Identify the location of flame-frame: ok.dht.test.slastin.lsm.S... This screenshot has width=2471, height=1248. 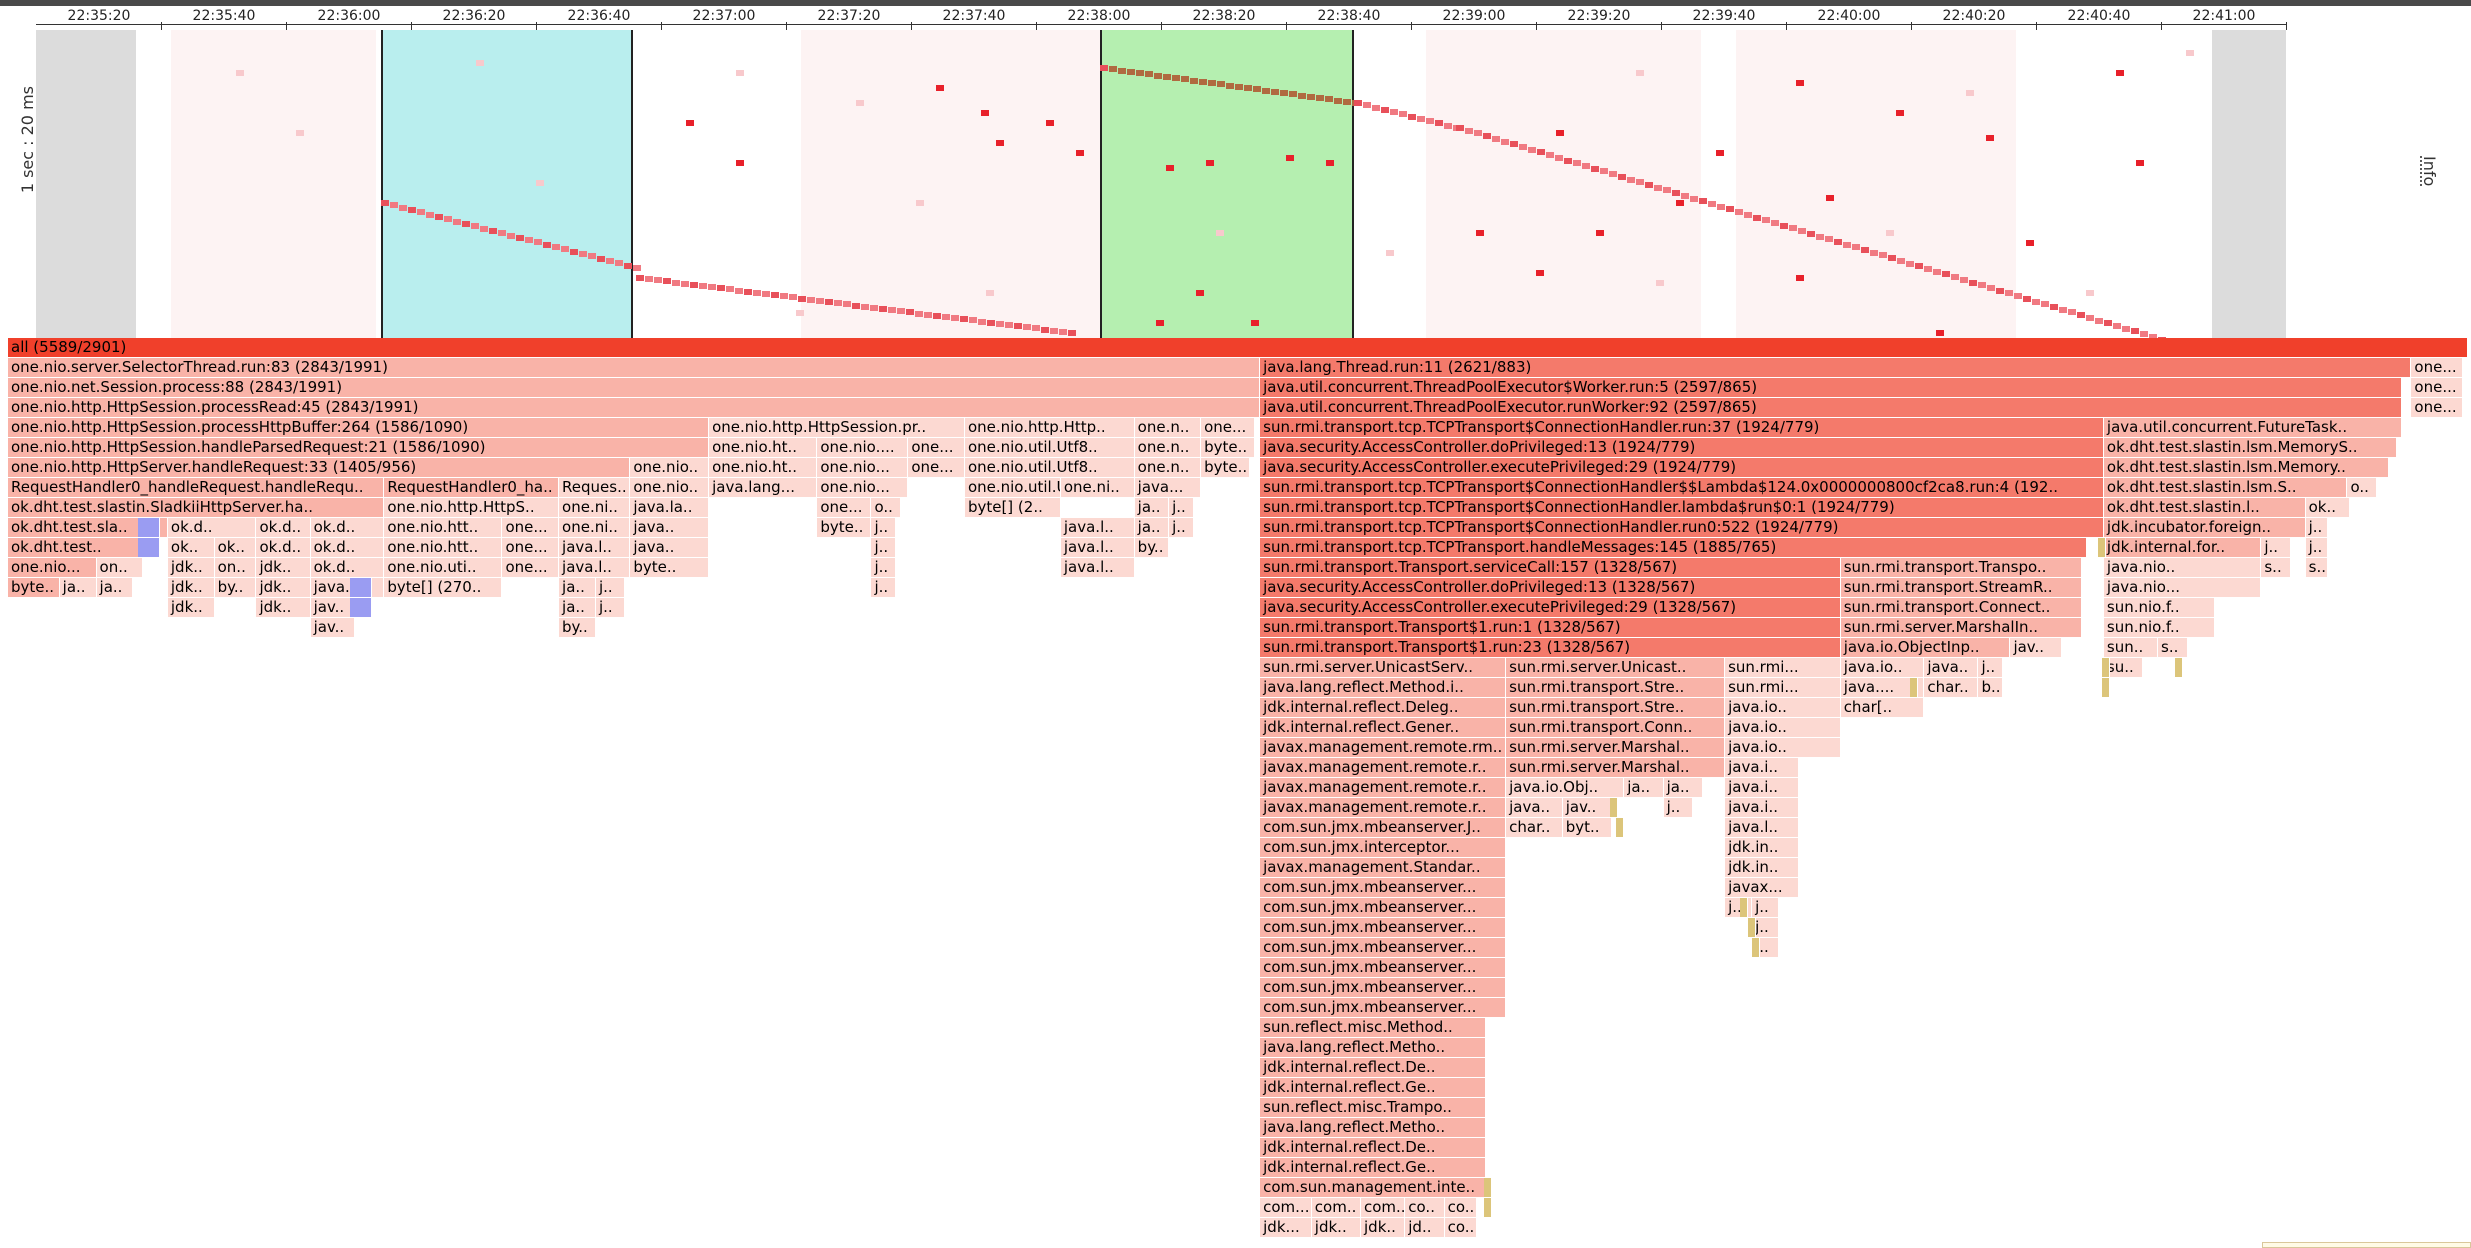
(2225, 487).